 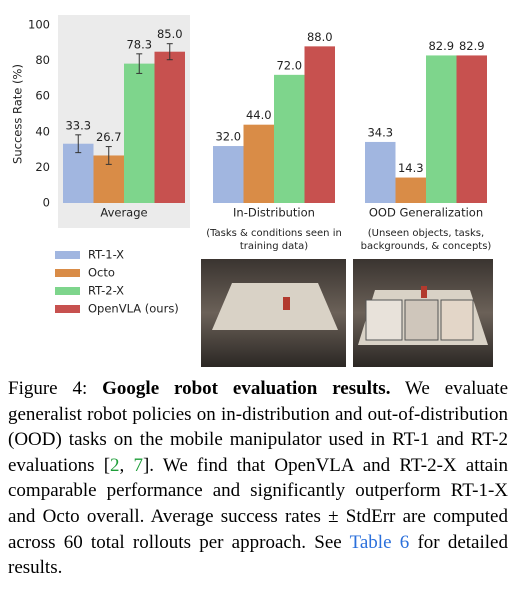 What do you see at coordinates (46, 203) in the screenshot?
I see `y-tick-label: 0` at bounding box center [46, 203].